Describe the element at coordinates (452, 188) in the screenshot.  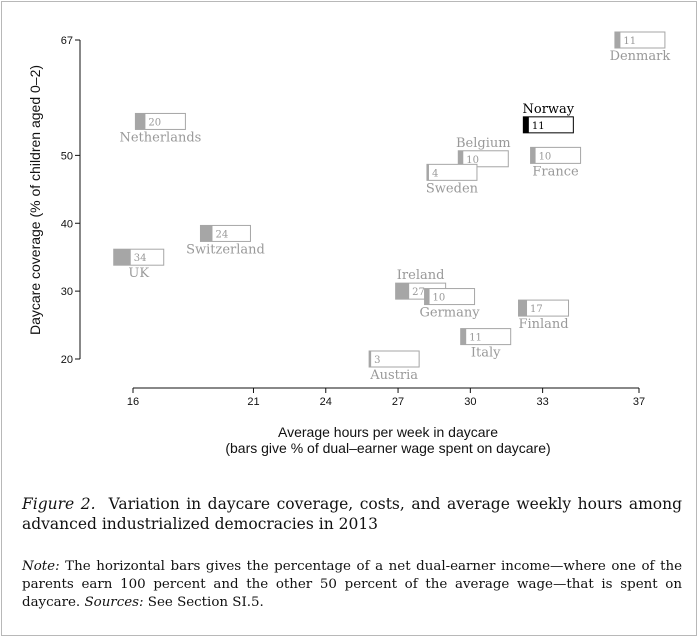
I see `country-label: Sweden` at that location.